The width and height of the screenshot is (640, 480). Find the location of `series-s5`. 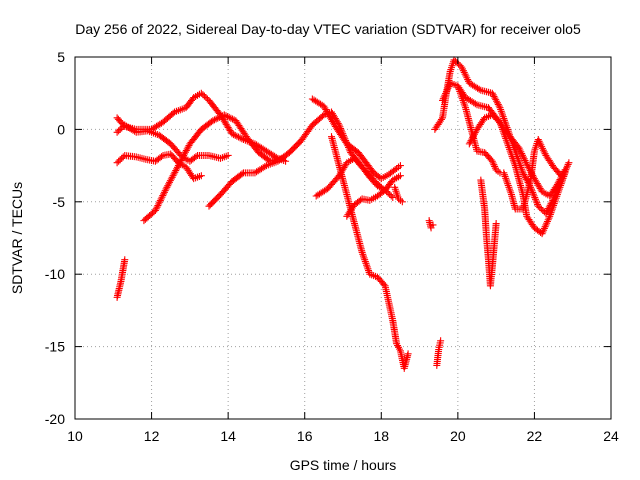

series-s5 is located at coordinates (295, 159).